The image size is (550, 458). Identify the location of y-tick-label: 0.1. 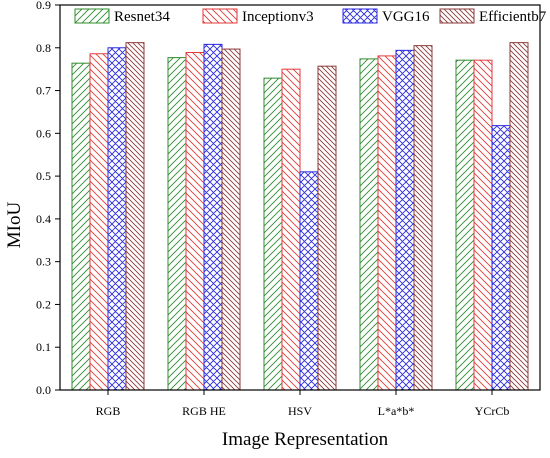
(43, 347).